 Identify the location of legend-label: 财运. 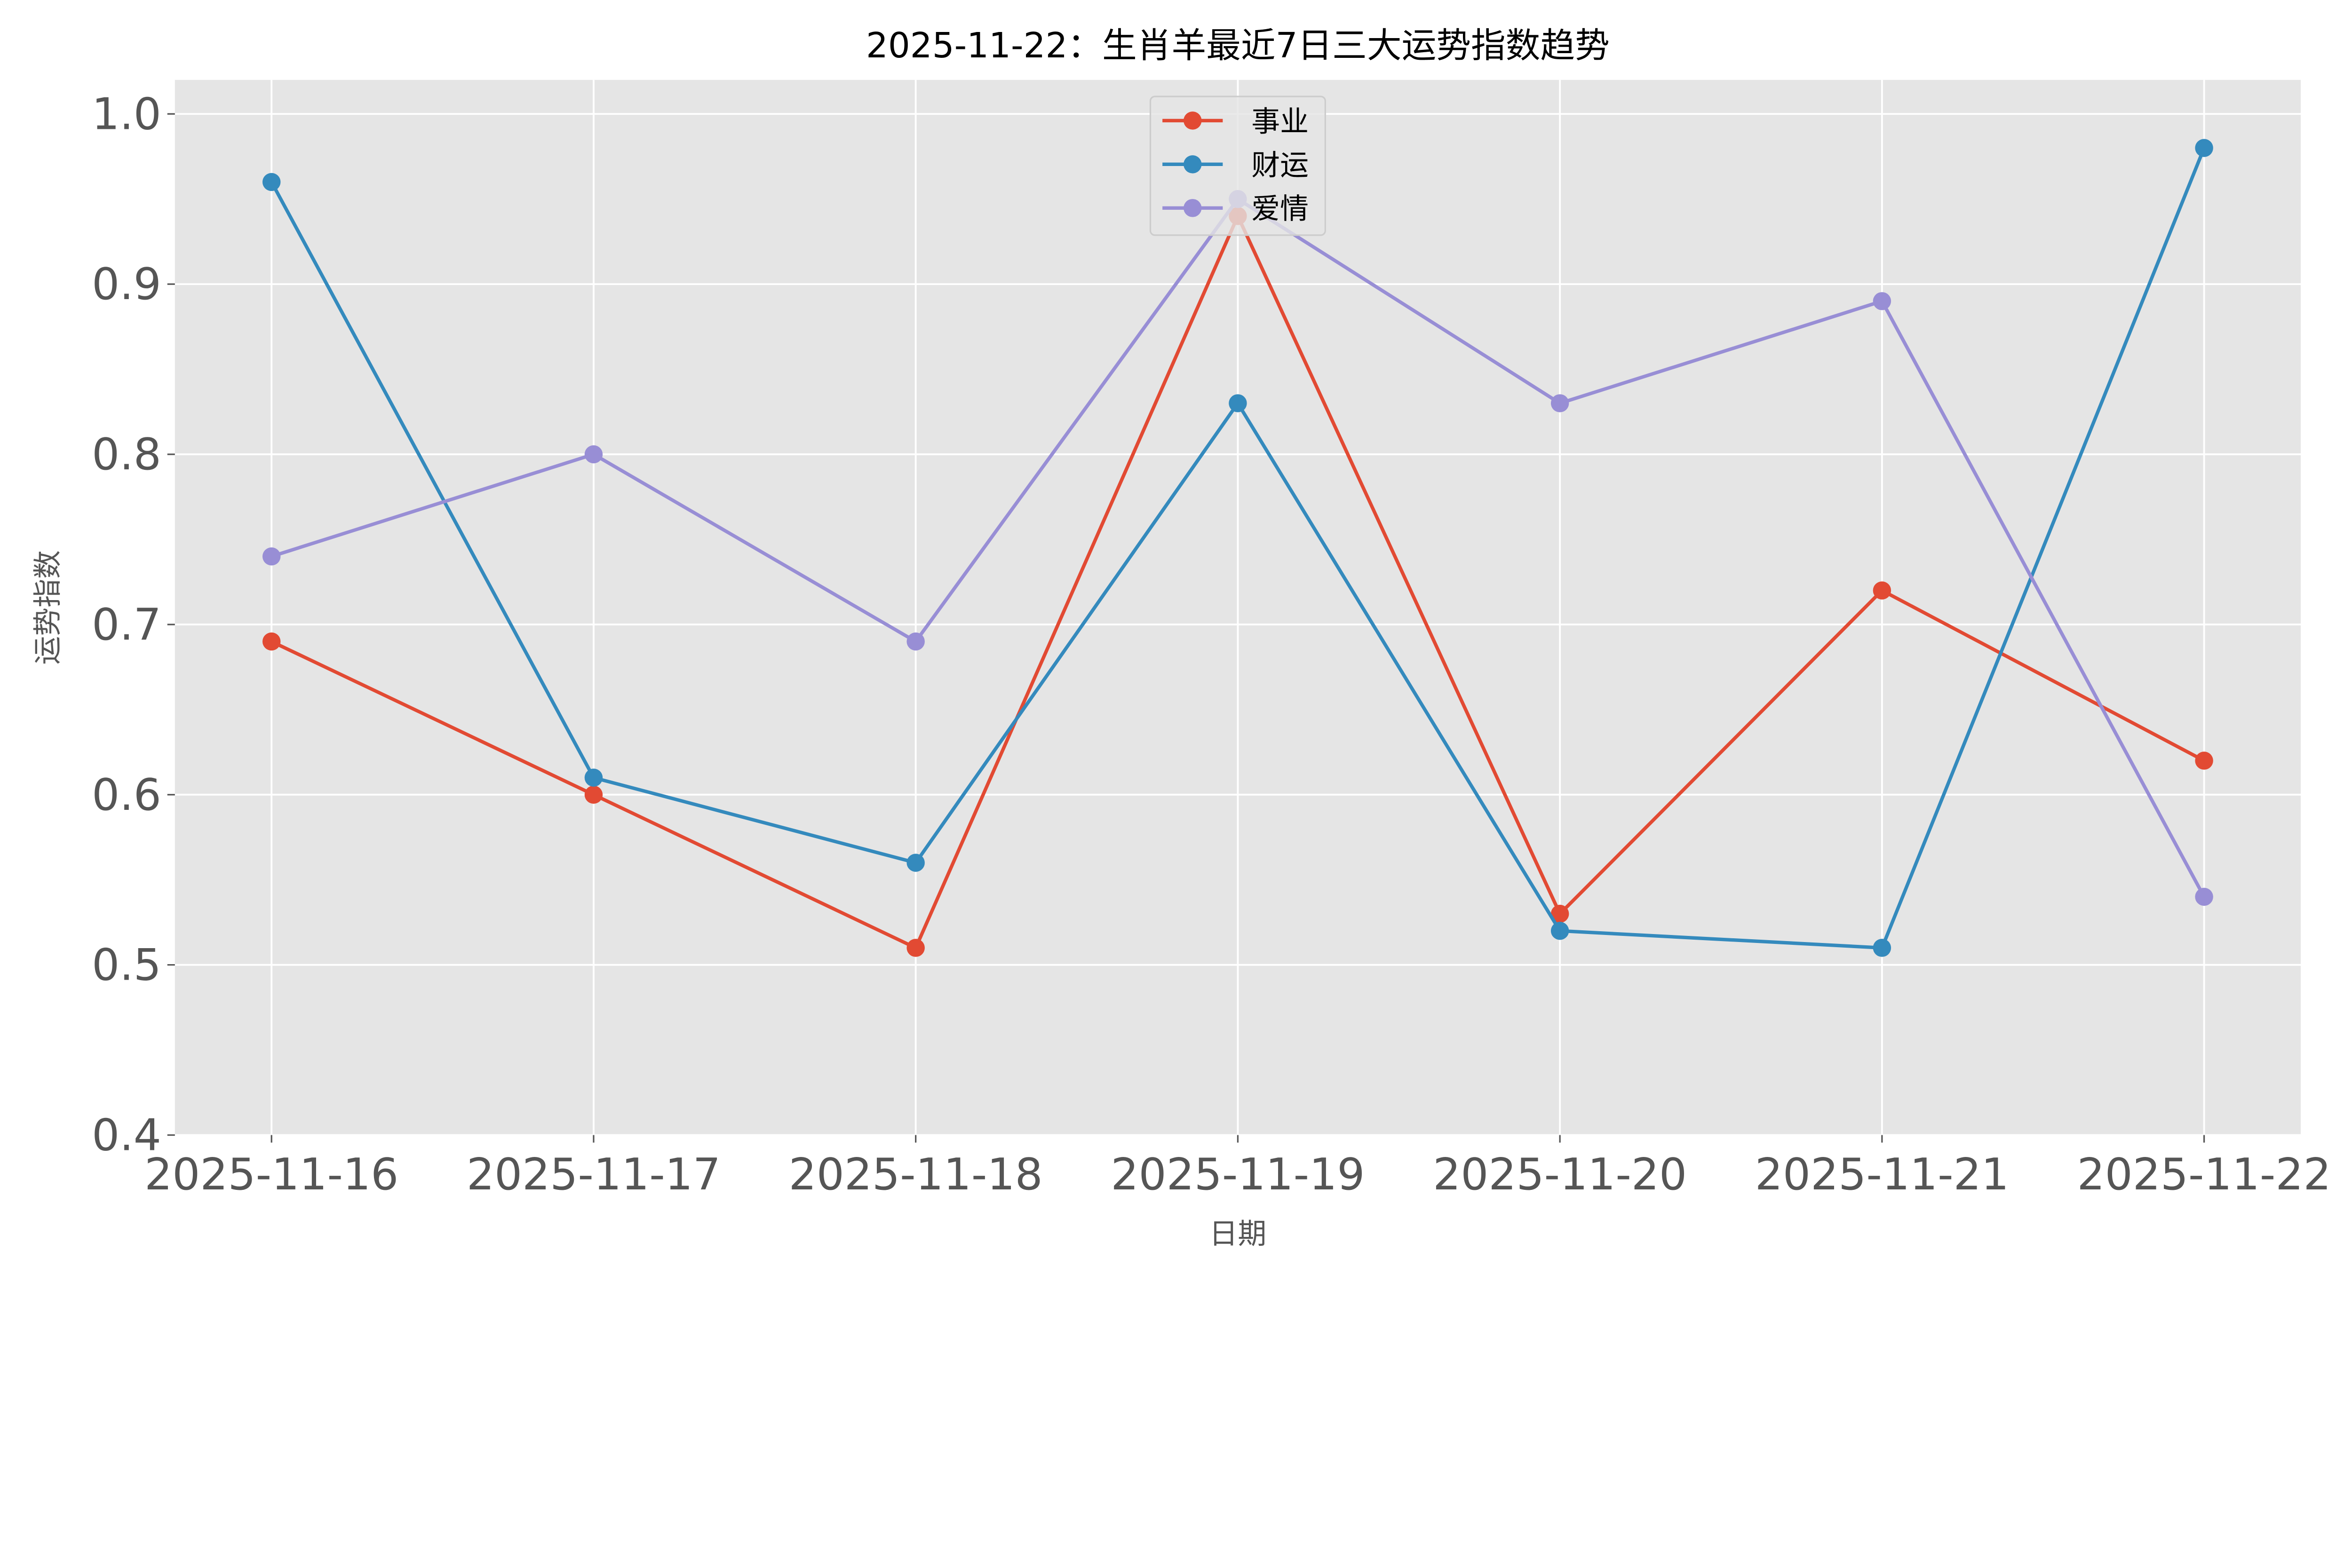
(1280, 165).